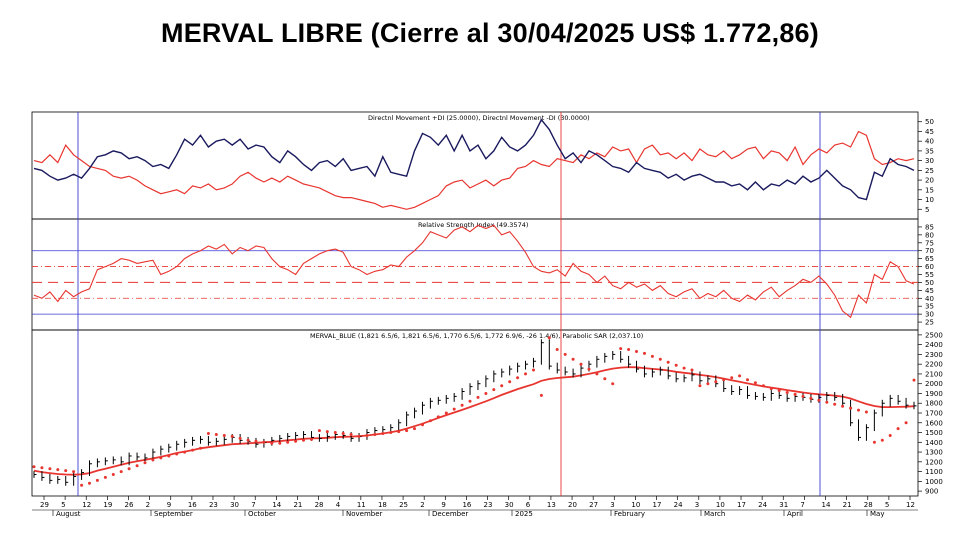  Describe the element at coordinates (929, 323) in the screenshot. I see `y-tick-label: 25` at that location.